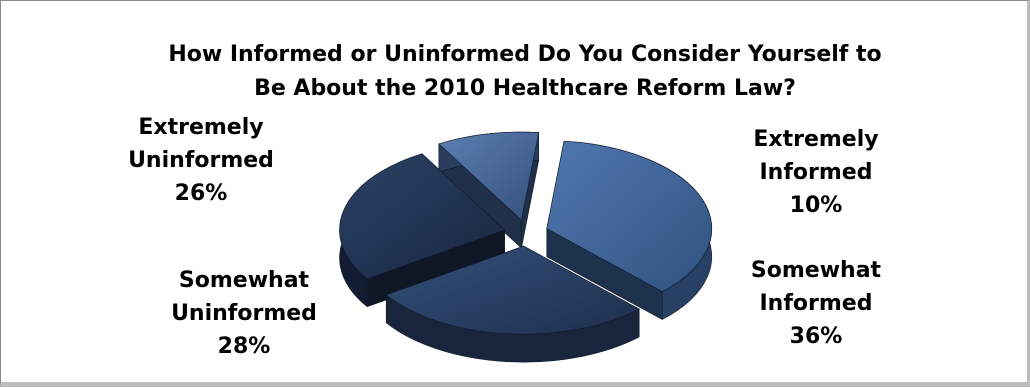 The width and height of the screenshot is (1030, 388). I want to click on label-somewhat-uninformed-line2: Uninformed, so click(244, 313).